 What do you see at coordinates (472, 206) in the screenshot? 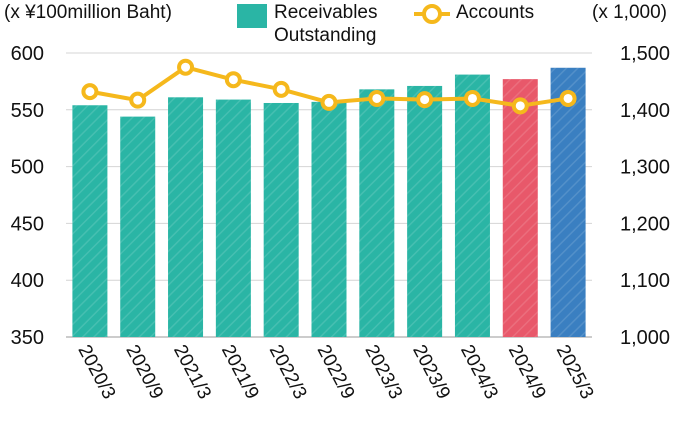
I see `bar-2024/3` at bounding box center [472, 206].